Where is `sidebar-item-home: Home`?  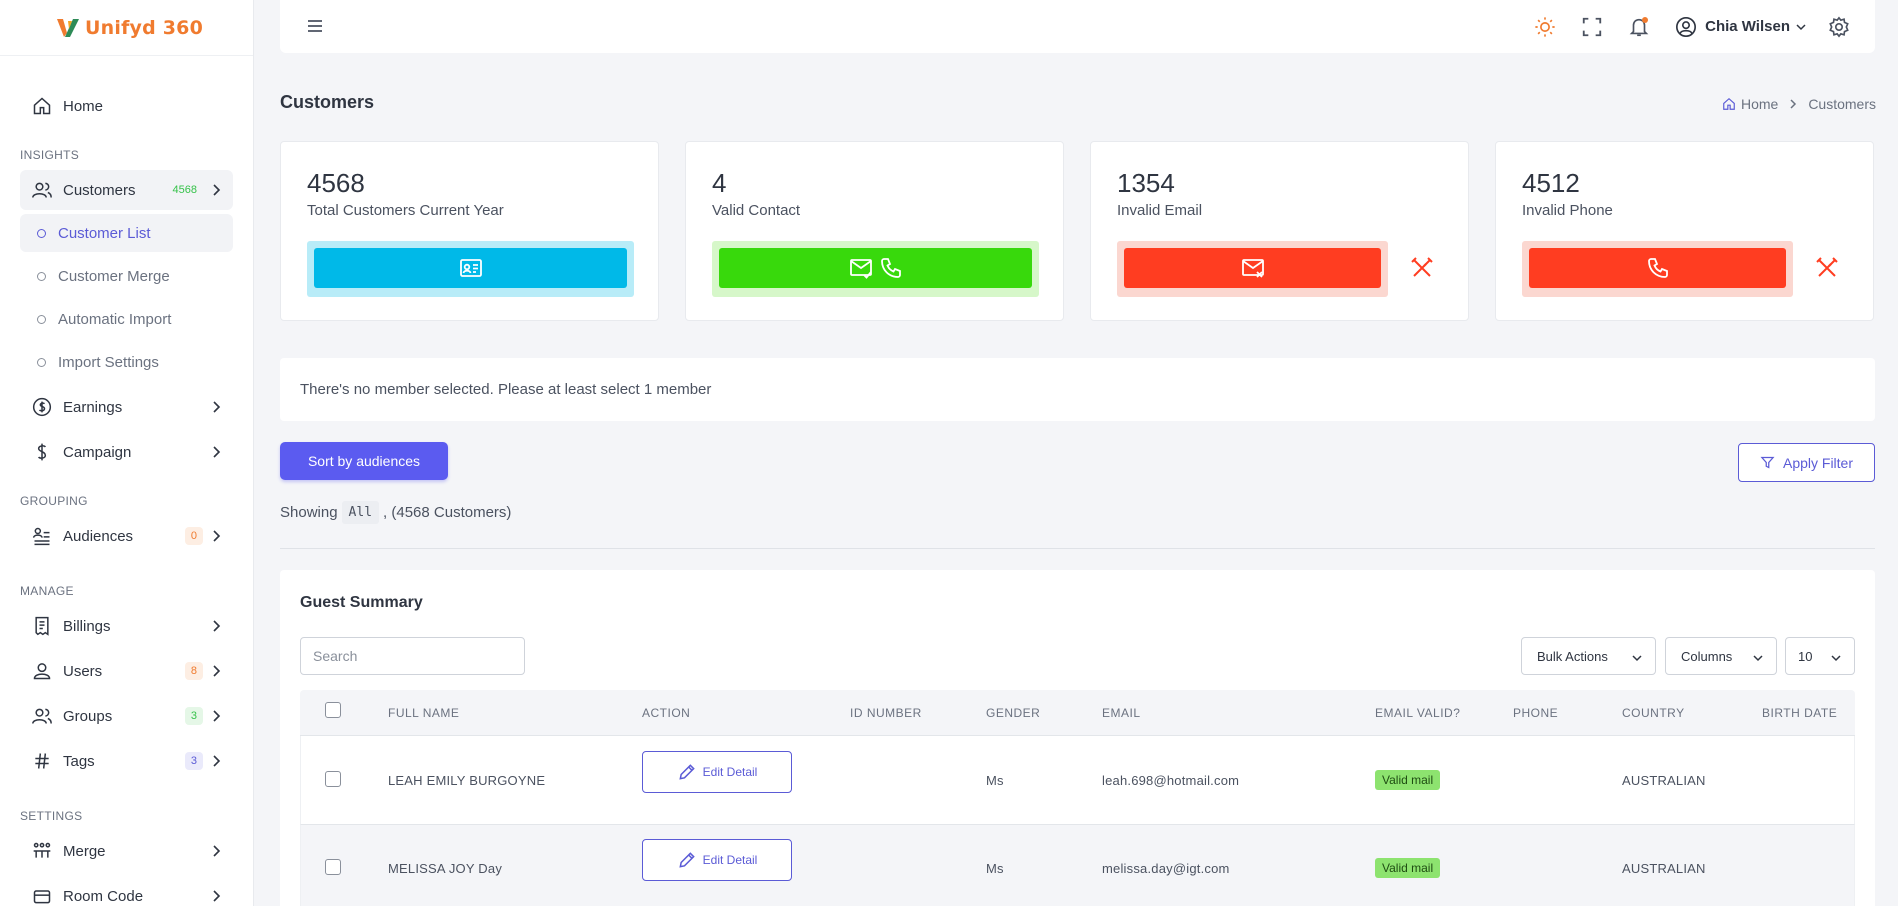 sidebar-item-home: Home is located at coordinates (126, 106).